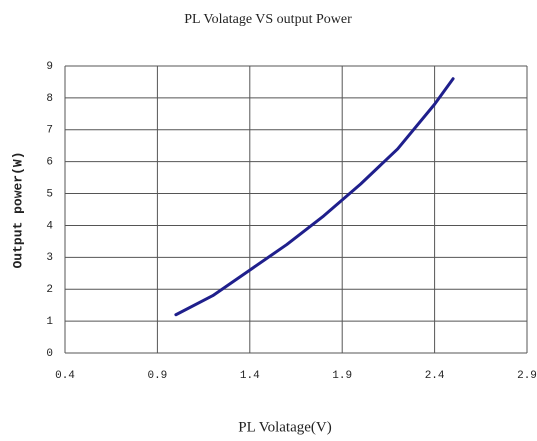 The height and width of the screenshot is (441, 537). What do you see at coordinates (268, 19) in the screenshot?
I see `chart-title: PL Volatage VS output Power` at bounding box center [268, 19].